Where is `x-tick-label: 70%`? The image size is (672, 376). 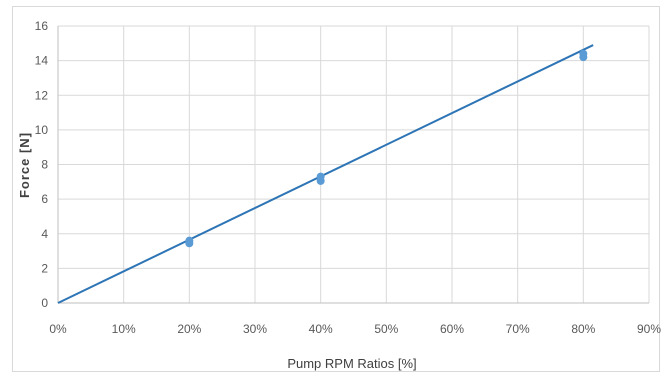
x-tick-label: 70% is located at coordinates (518, 329).